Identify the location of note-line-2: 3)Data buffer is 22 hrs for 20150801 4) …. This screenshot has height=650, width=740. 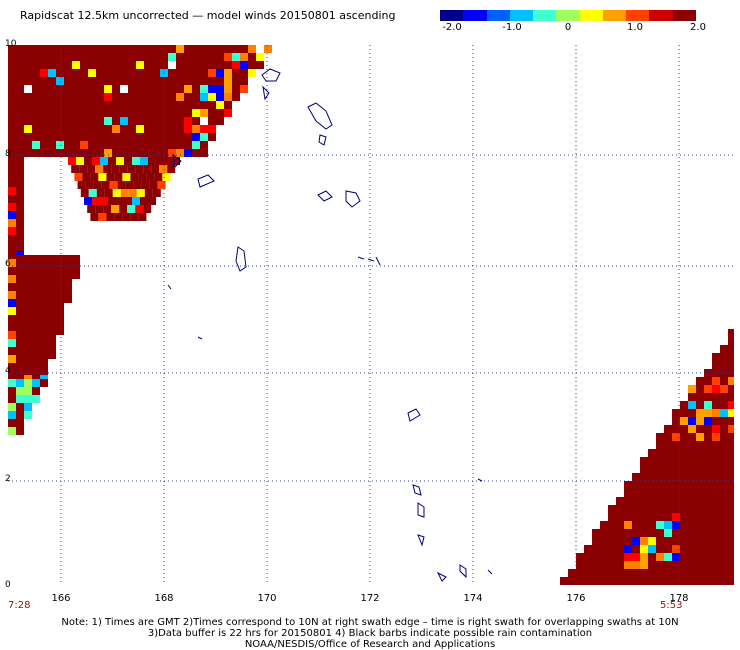
(370, 633).